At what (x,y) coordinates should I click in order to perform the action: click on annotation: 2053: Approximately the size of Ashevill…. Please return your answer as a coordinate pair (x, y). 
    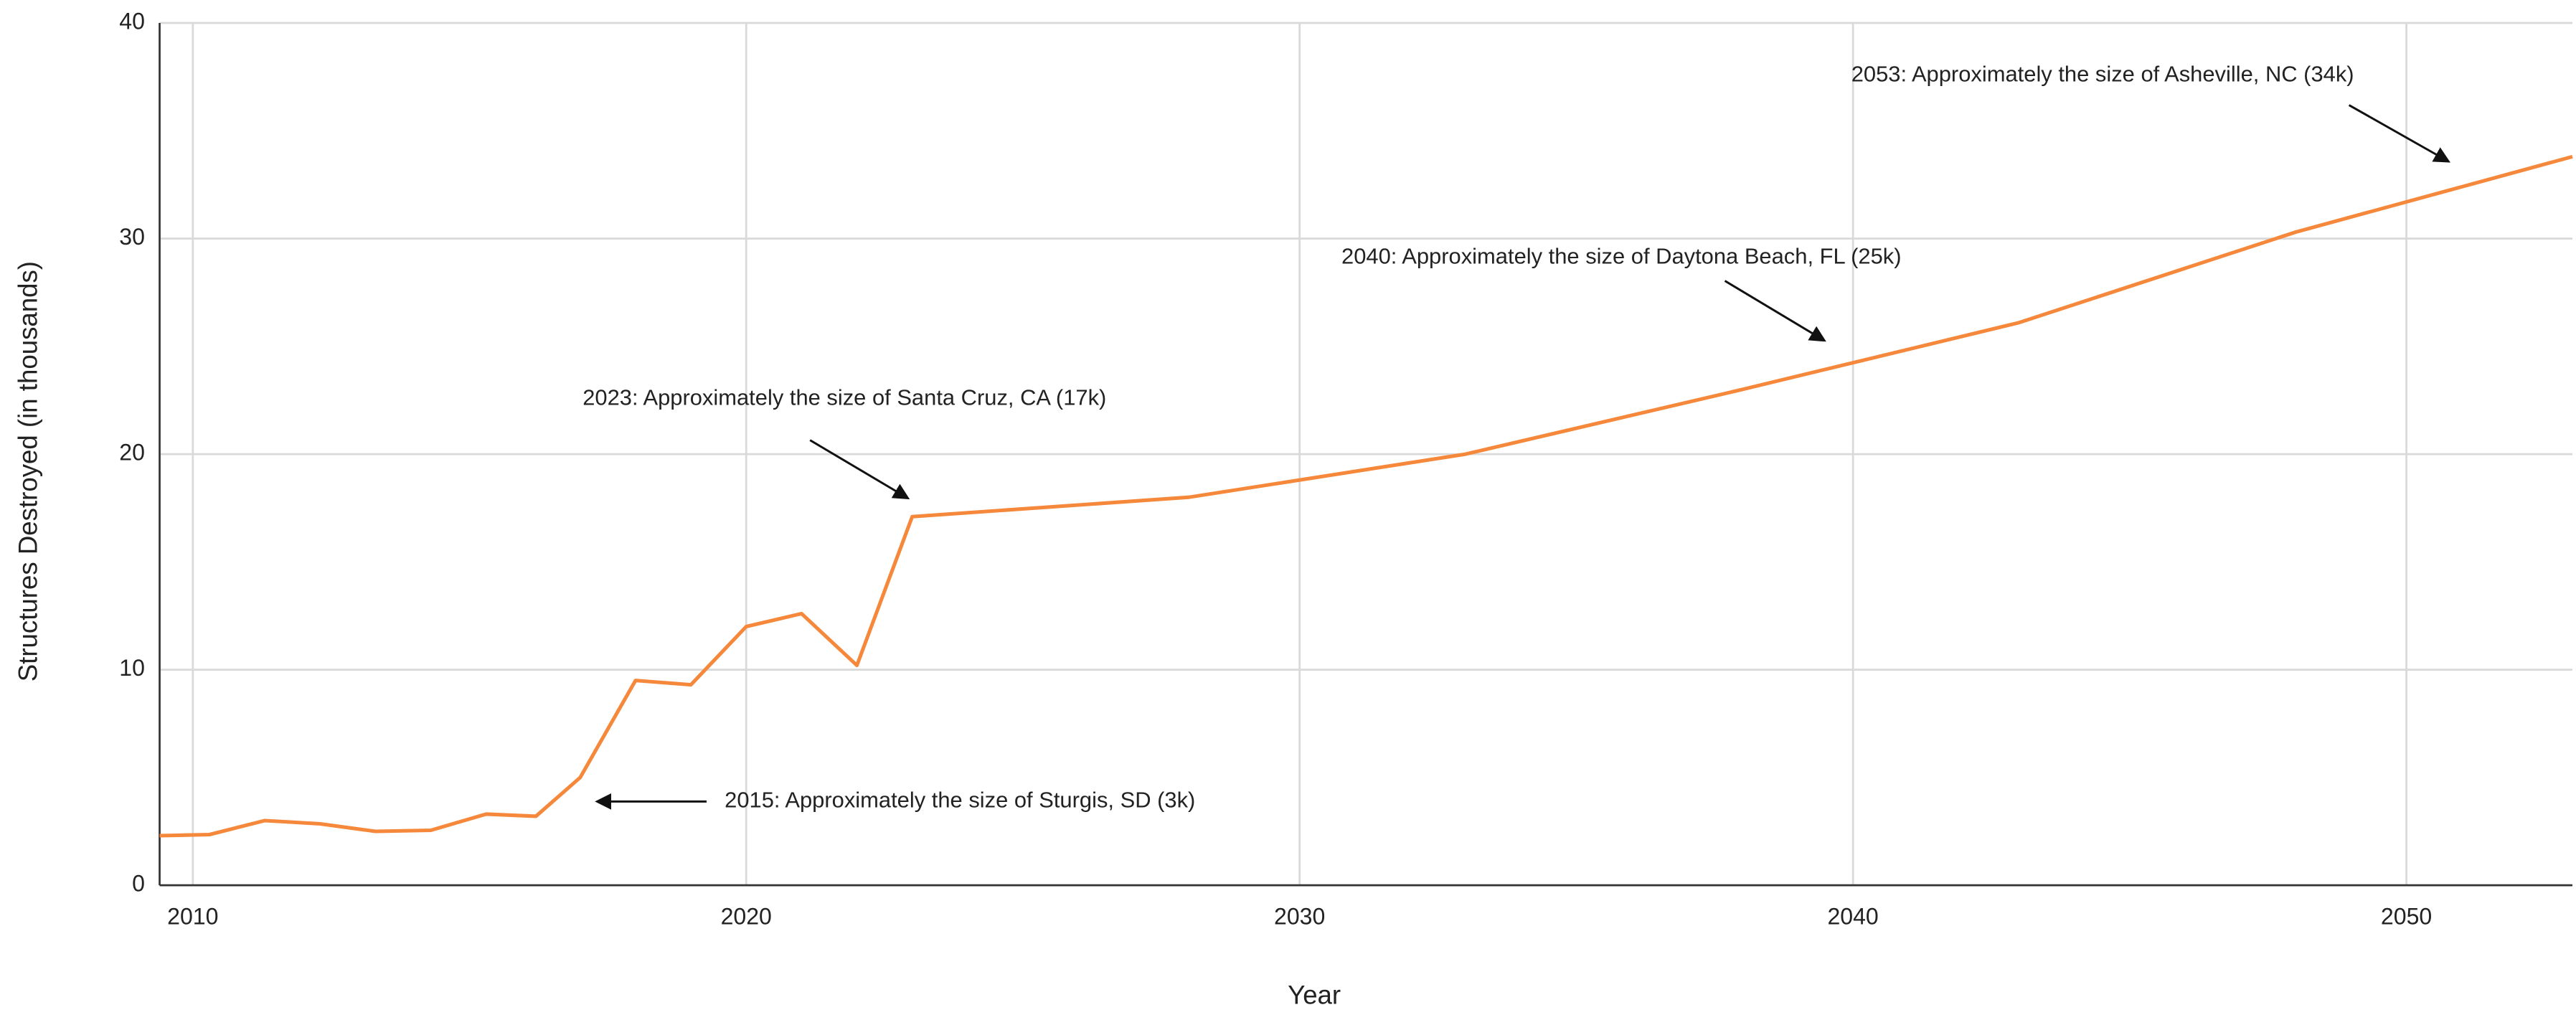
    Looking at the image, I should click on (2102, 73).